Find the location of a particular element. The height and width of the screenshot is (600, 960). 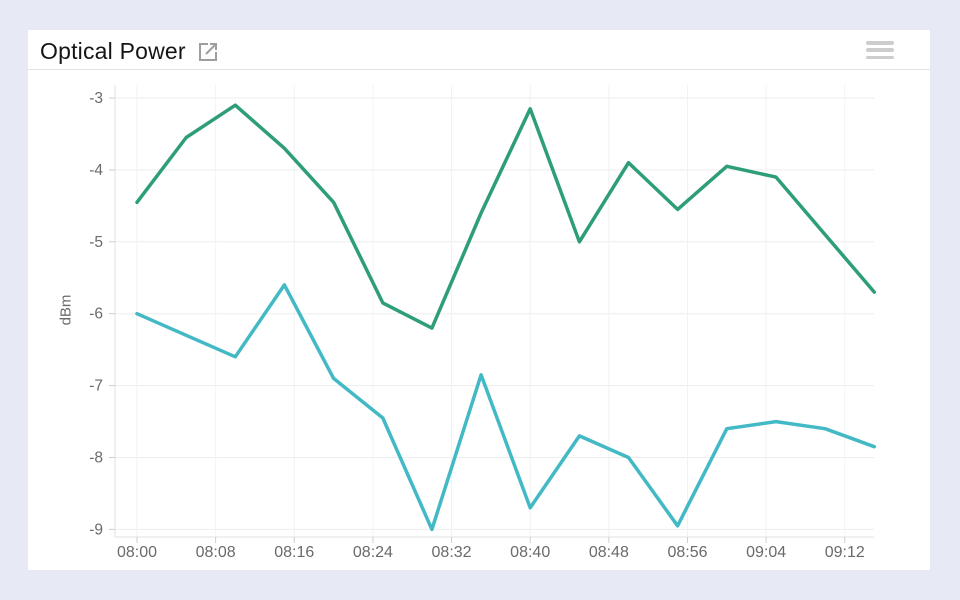

widget-header: Optical Power is located at coordinates (479, 50).